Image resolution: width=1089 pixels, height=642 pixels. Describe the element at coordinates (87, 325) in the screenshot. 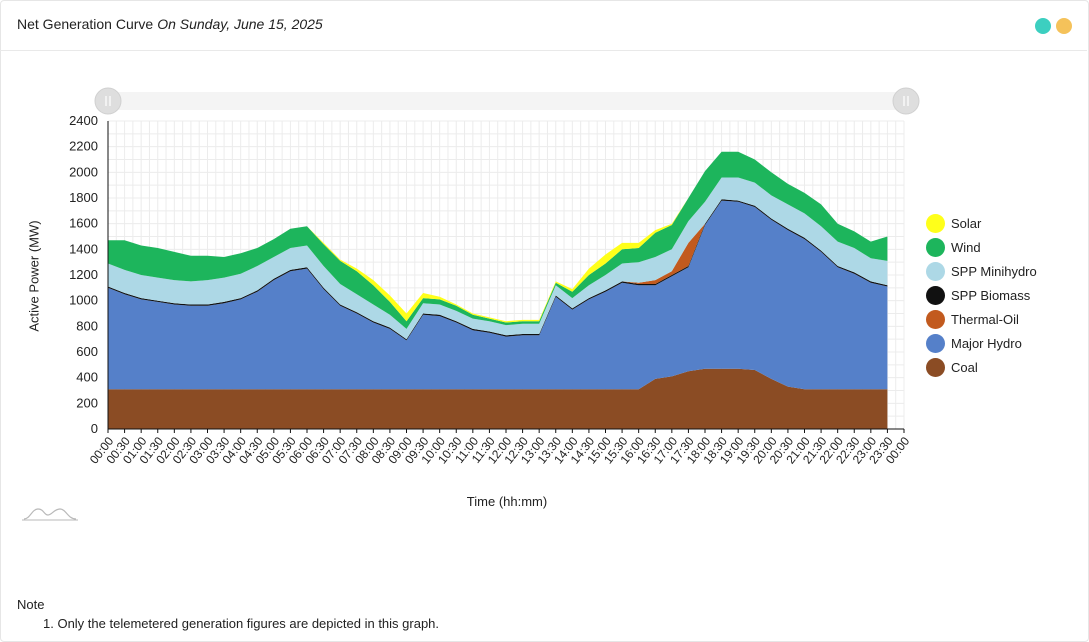

I see `y-tick-label: 800` at that location.